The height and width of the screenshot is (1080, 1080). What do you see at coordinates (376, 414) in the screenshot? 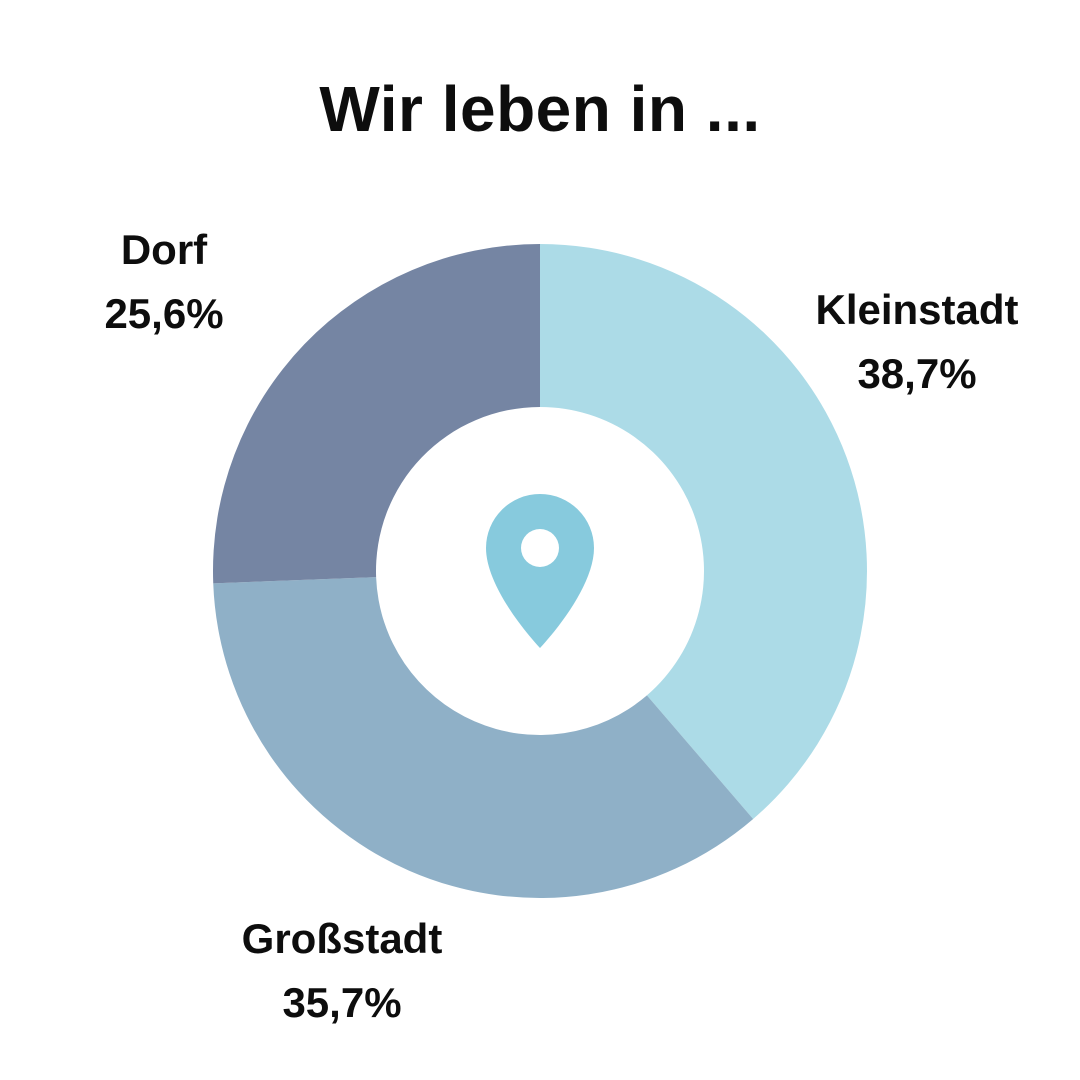
I see `slice-dorf` at bounding box center [376, 414].